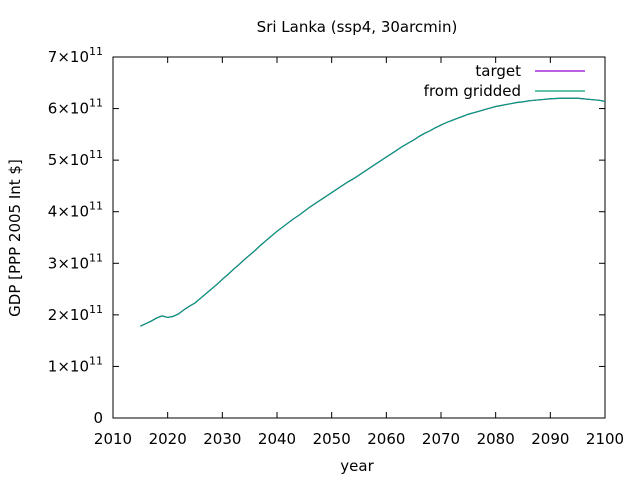 This screenshot has width=640, height=480. Describe the element at coordinates (498, 71) in the screenshot. I see `legend-label: target` at that location.